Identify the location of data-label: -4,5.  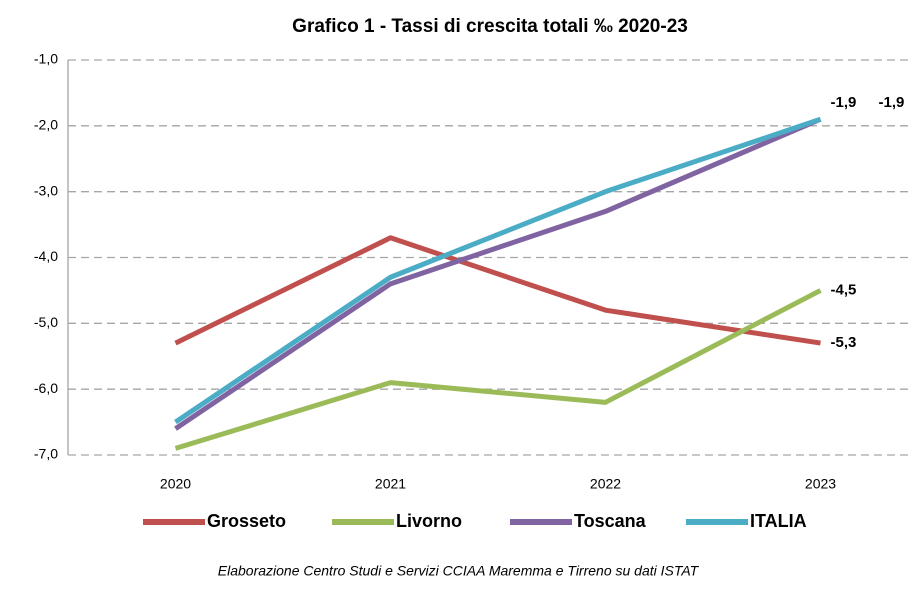
(844, 289).